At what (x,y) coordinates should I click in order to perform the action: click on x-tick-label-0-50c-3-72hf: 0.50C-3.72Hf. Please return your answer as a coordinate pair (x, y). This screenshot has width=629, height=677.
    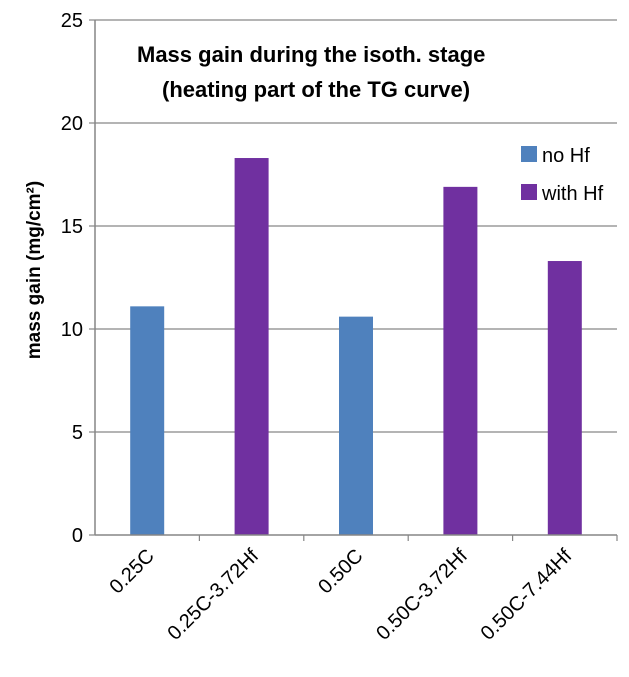
    Looking at the image, I should click on (422, 595).